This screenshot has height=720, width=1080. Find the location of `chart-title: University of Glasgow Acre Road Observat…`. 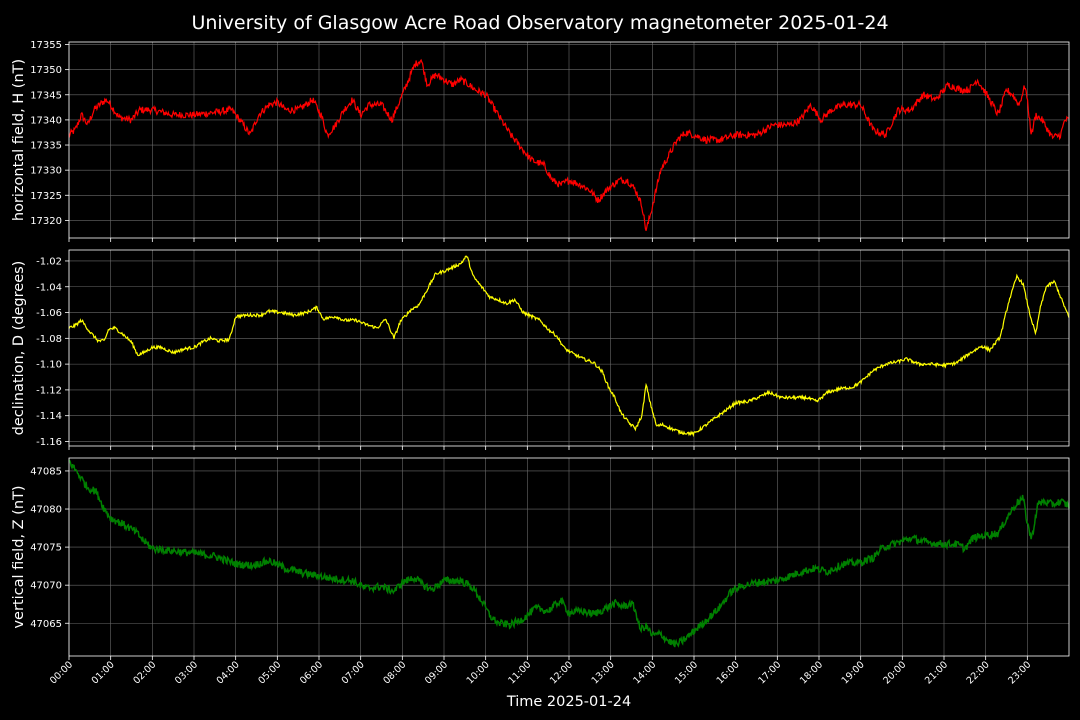

chart-title: University of Glasgow Acre Road Observat… is located at coordinates (539, 23).